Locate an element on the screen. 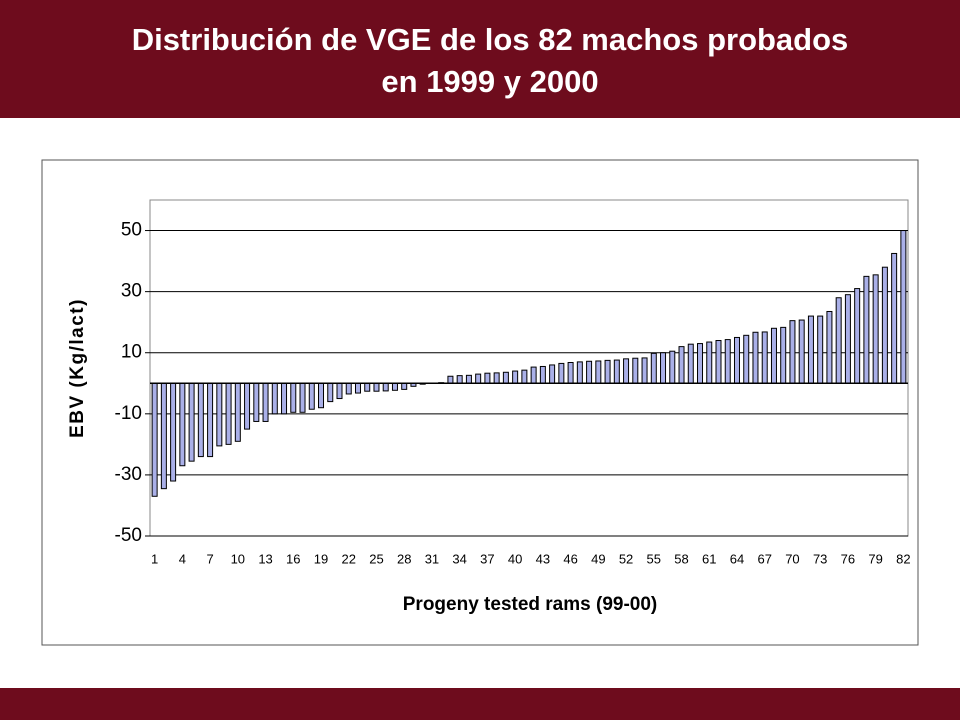 The width and height of the screenshot is (960, 725). y-tick-label: -30 is located at coordinates (128, 474).